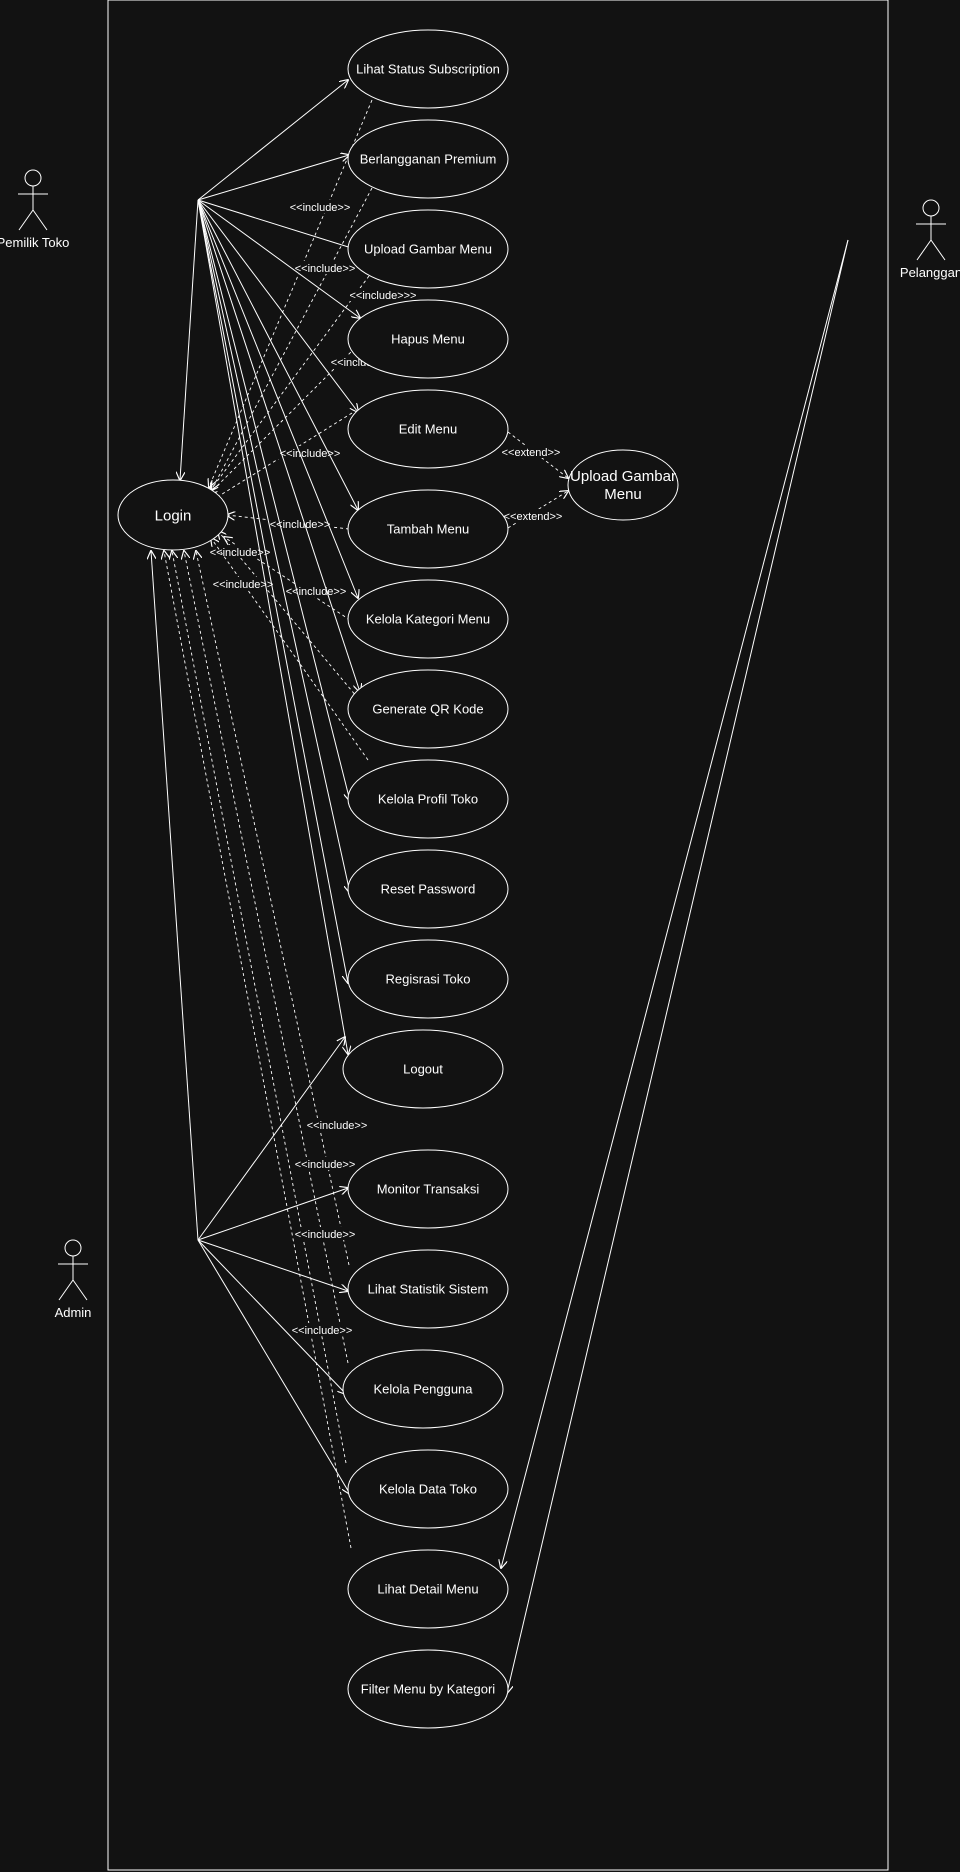 The width and height of the screenshot is (960, 1872). Describe the element at coordinates (428, 1589) in the screenshot. I see `use-case-lihat-detail: Lihat Detail Menu` at that location.